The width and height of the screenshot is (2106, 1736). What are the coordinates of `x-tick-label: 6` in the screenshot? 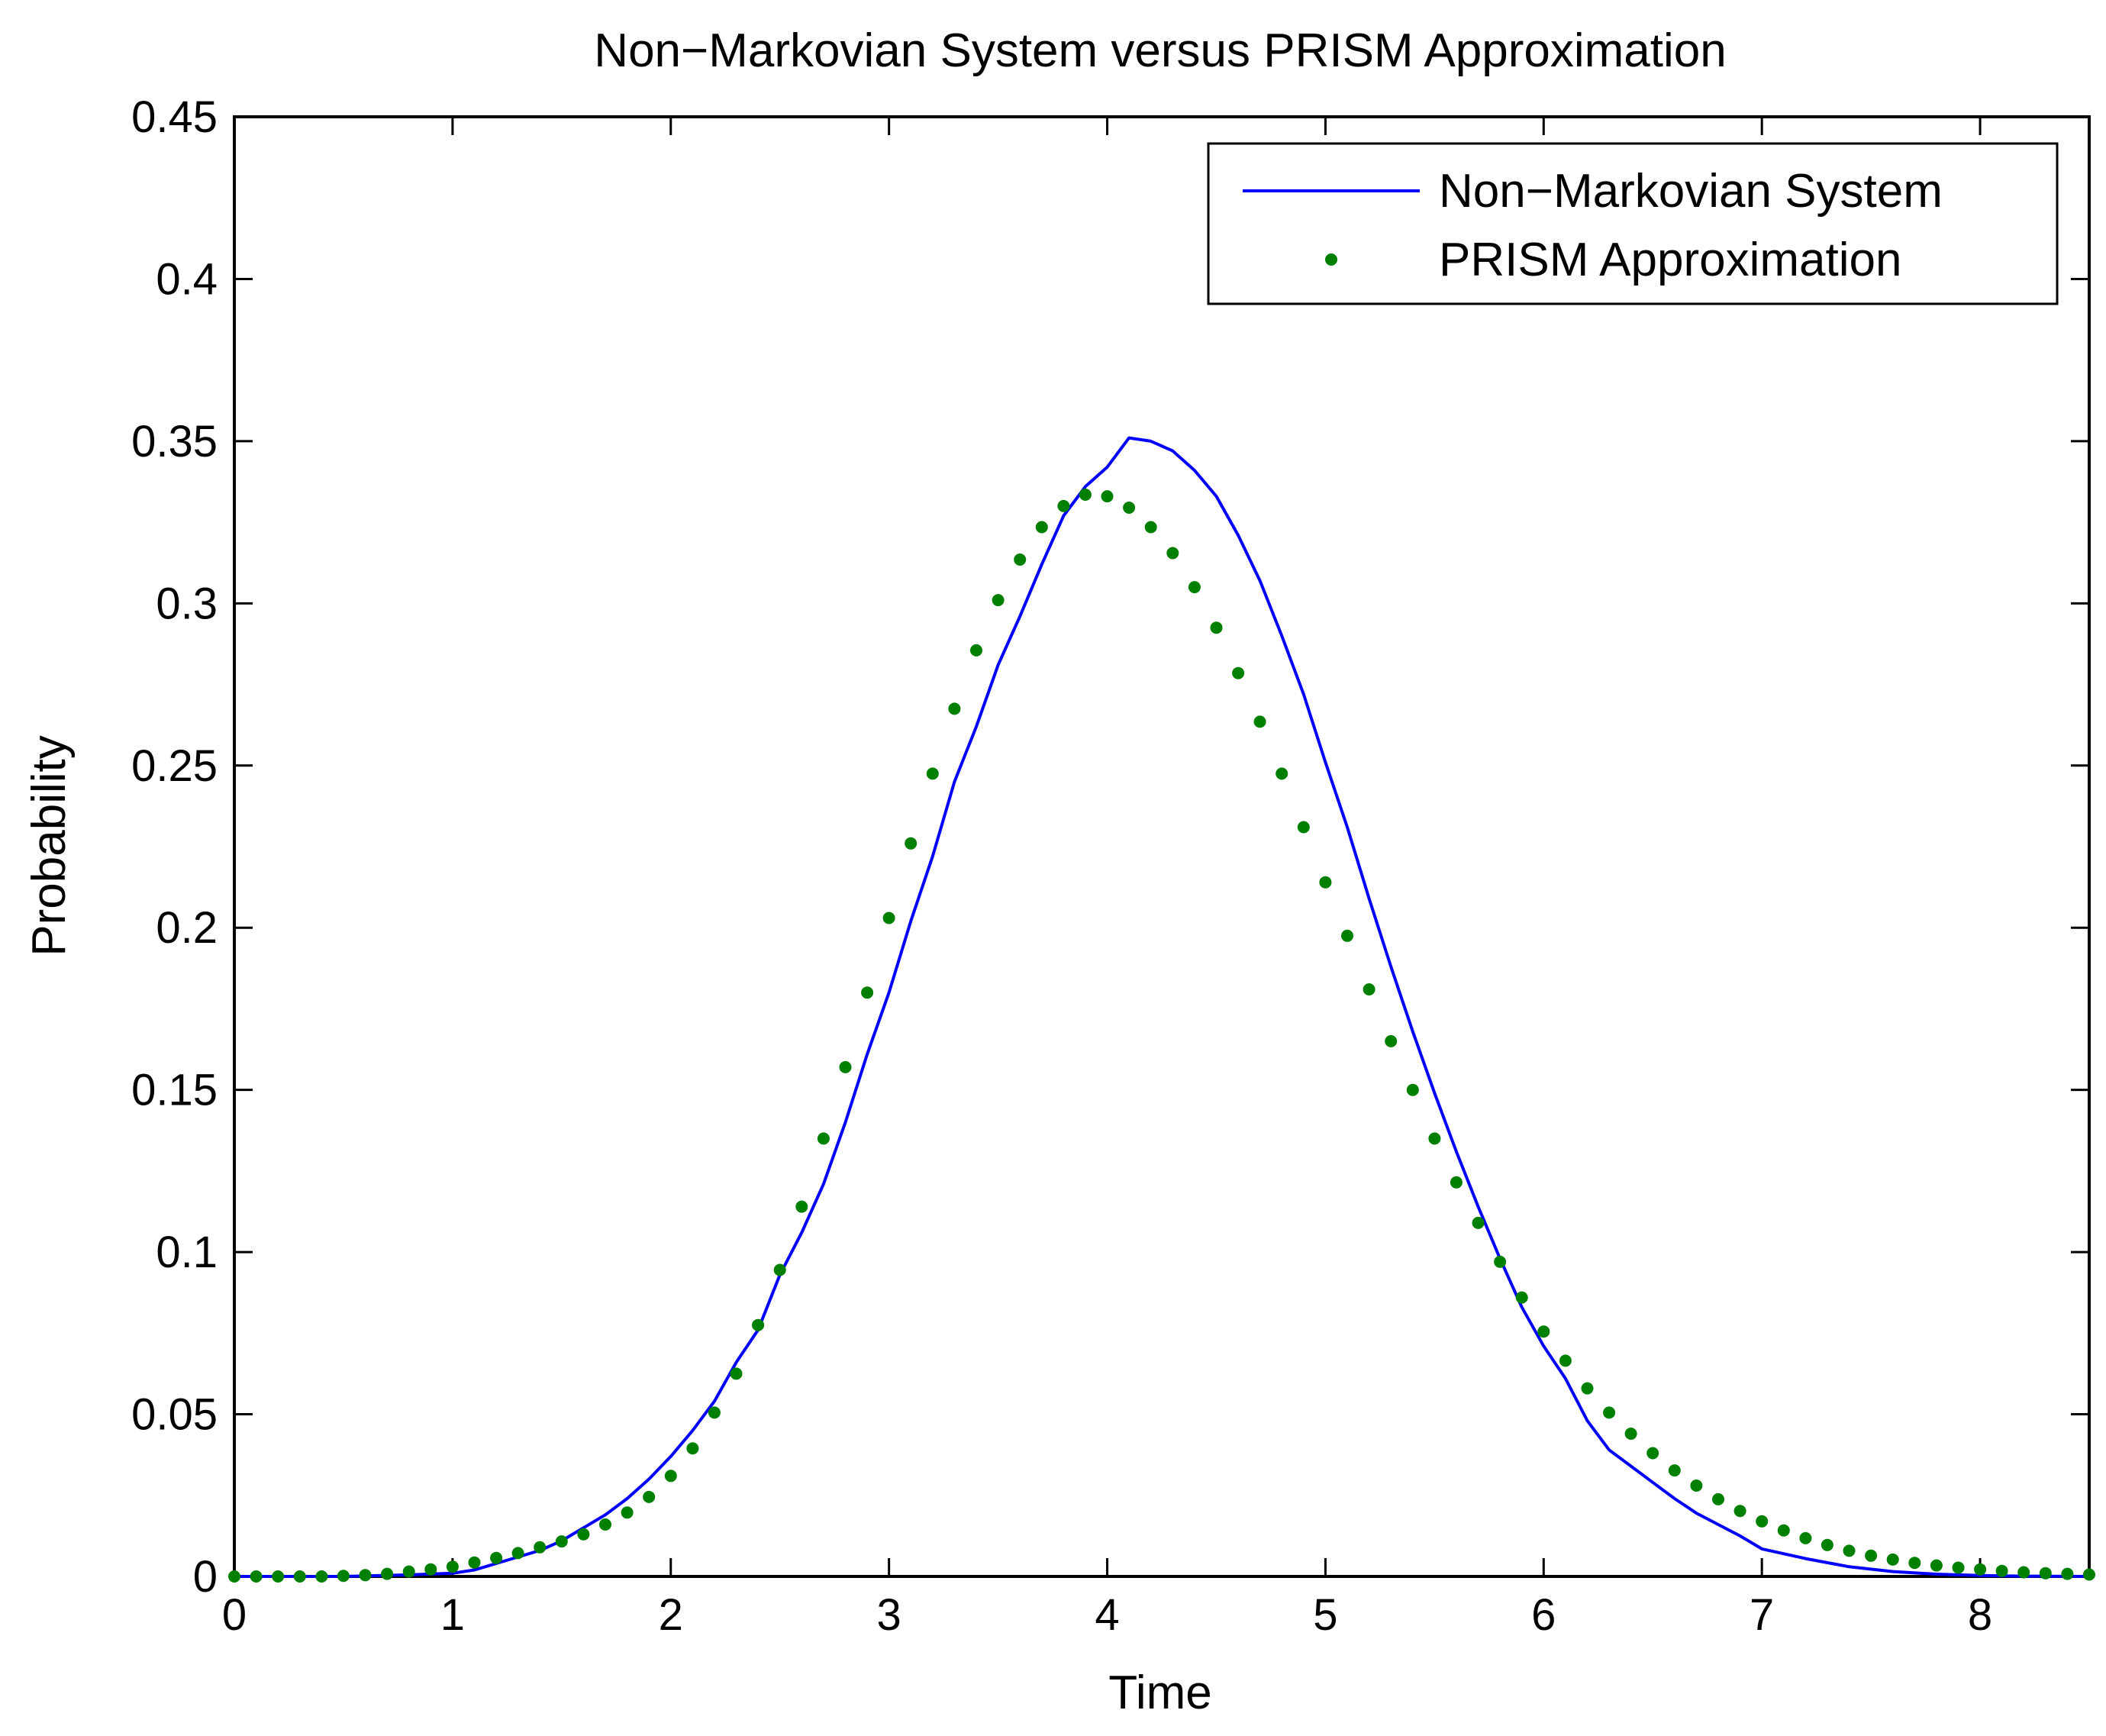 It's located at (1543, 1615).